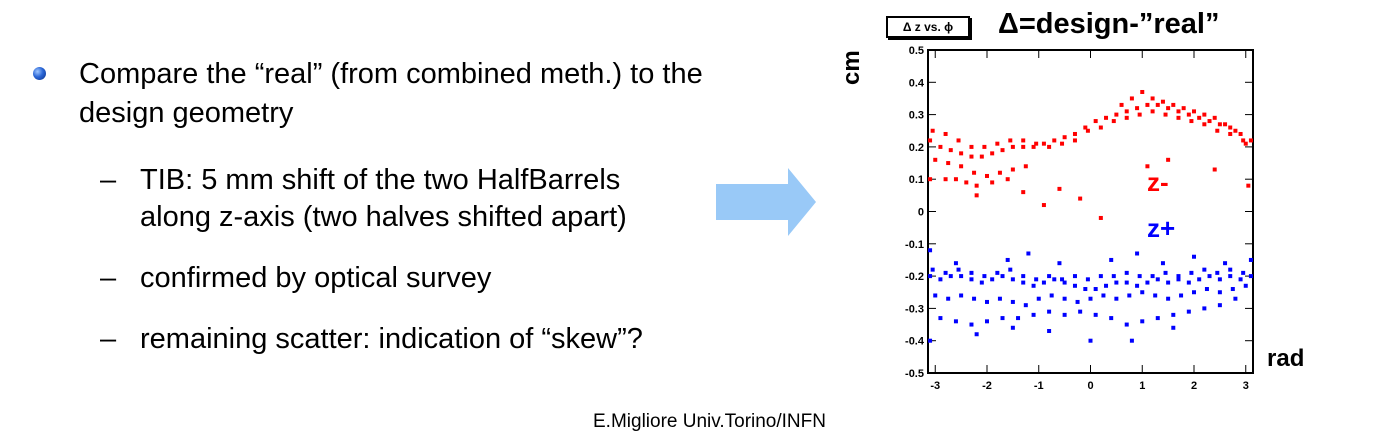  Describe the element at coordinates (1286, 358) in the screenshot. I see `x-axis-label: rad` at that location.